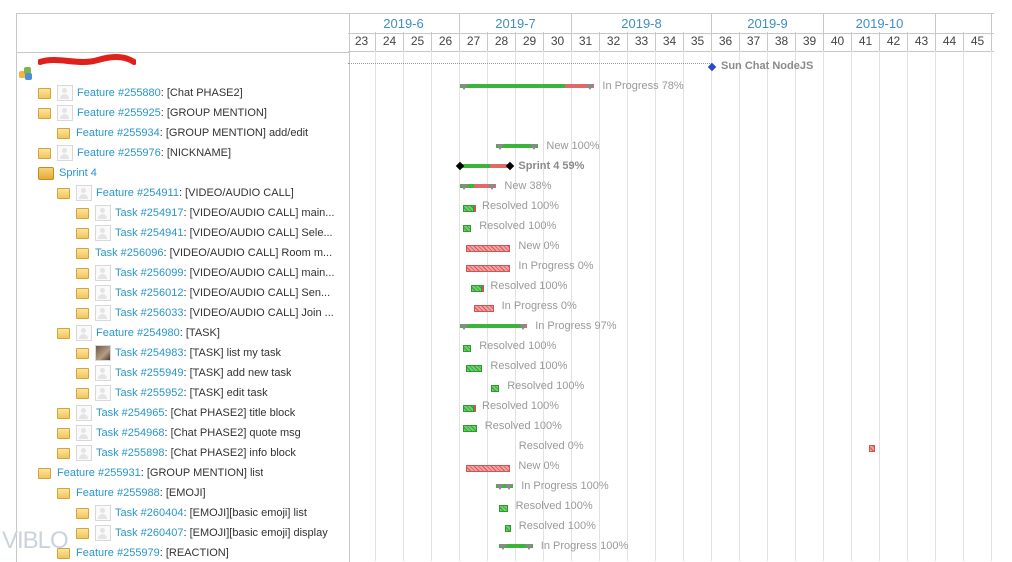 The height and width of the screenshot is (562, 1012). What do you see at coordinates (698, 41) in the screenshot?
I see `week-number: 35` at bounding box center [698, 41].